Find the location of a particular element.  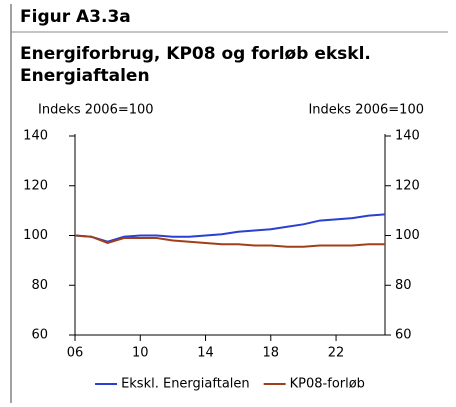

y2-tick-label: 60 is located at coordinates (403, 335).